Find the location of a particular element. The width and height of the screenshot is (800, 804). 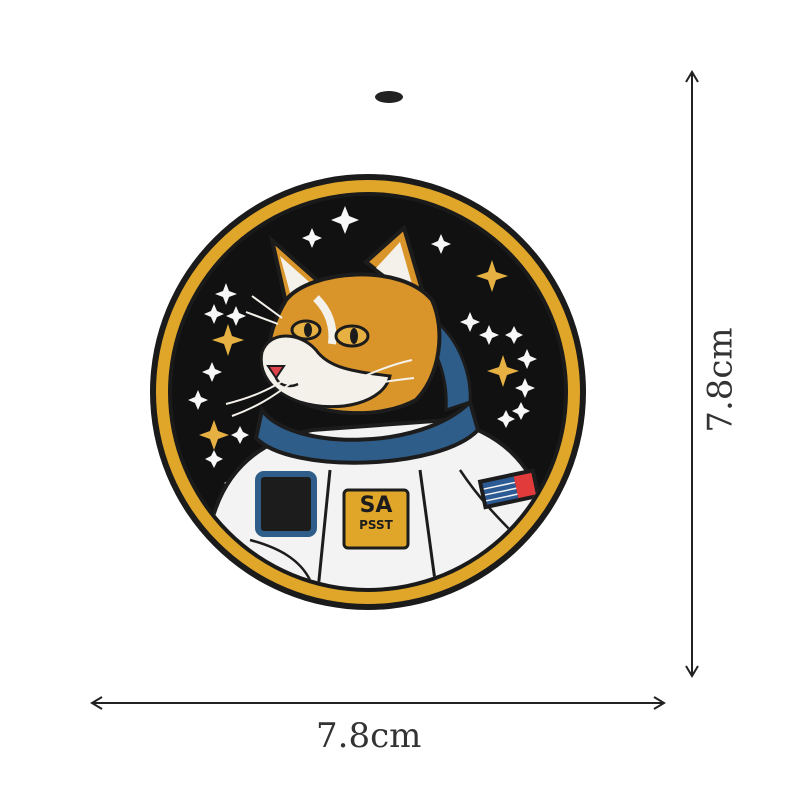

gold-stars is located at coordinates (359, 355).